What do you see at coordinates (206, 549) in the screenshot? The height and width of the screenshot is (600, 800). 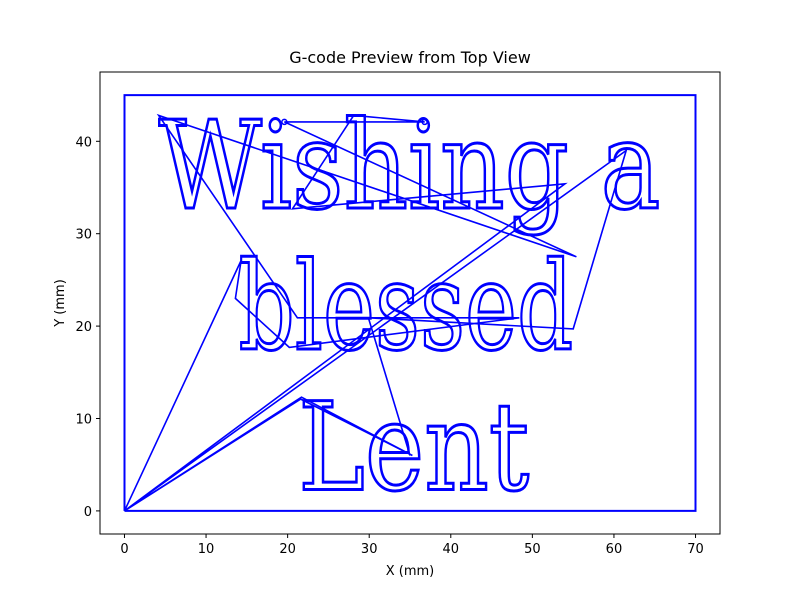 I see `x-tick-label: 10` at bounding box center [206, 549].